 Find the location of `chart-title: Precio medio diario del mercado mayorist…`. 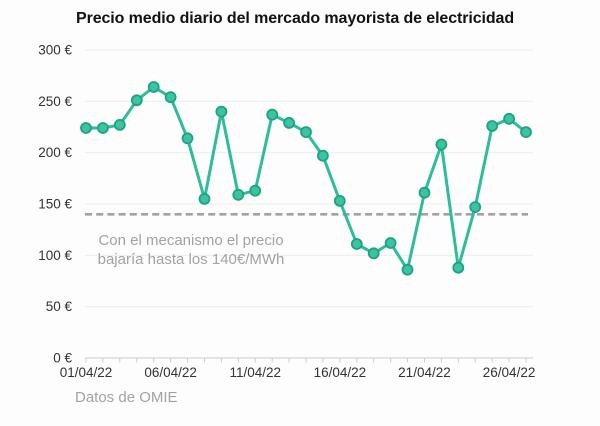

chart-title: Precio medio diario del mercado mayorist… is located at coordinates (295, 18).